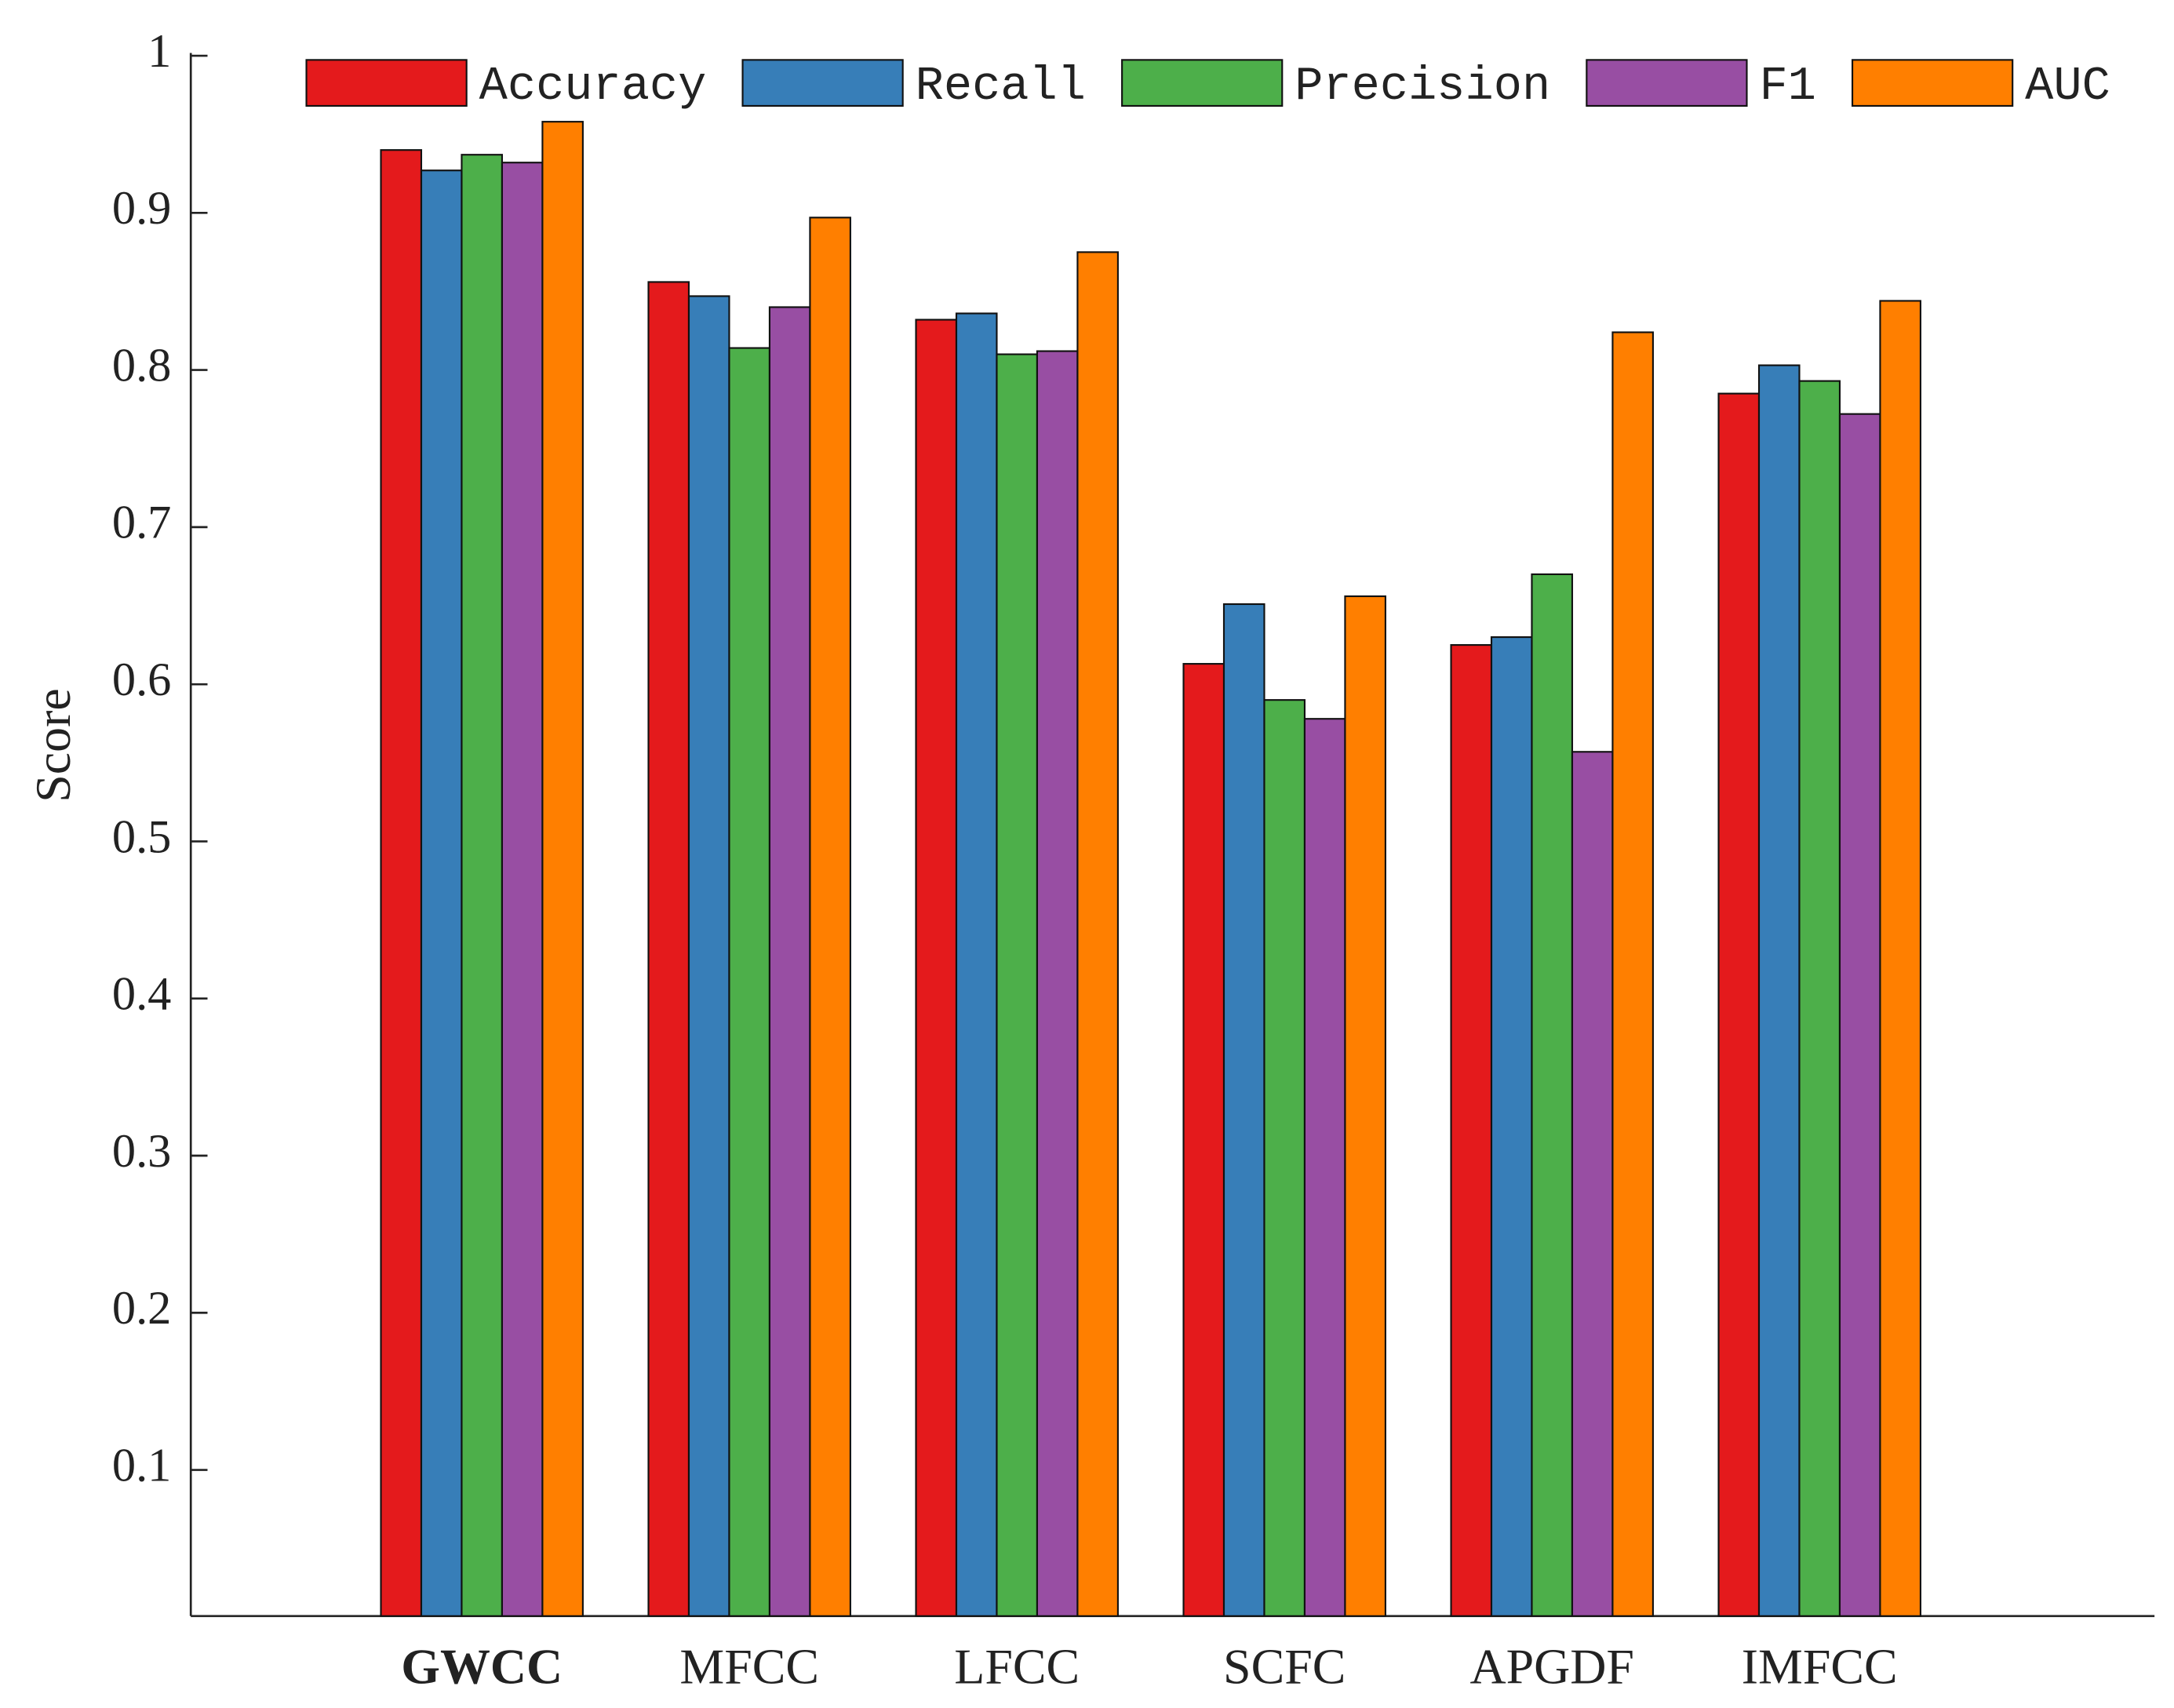 Image resolution: width=2174 pixels, height=1708 pixels. Describe the element at coordinates (482, 1666) in the screenshot. I see `x-tick-label: GWCC` at that location.